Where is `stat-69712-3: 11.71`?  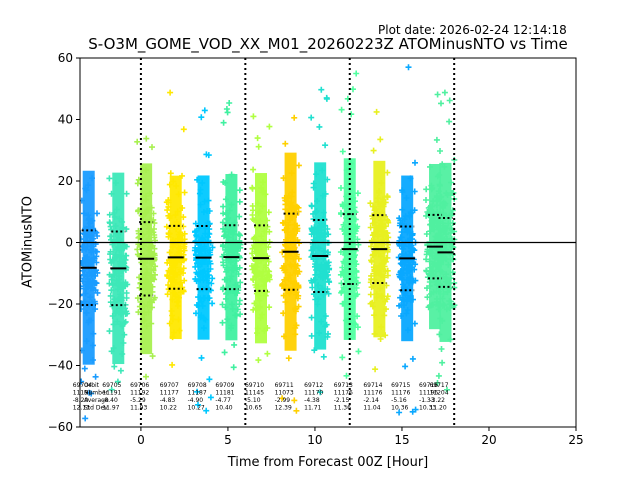
stat-69712-3: 11.71 is located at coordinates (312, 408).